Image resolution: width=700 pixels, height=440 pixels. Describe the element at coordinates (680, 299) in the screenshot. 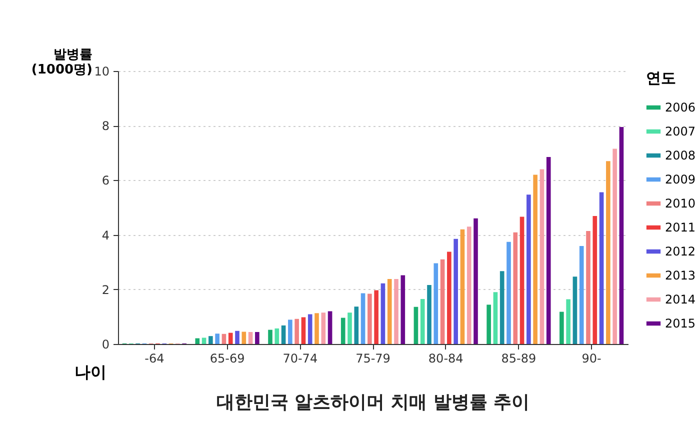

I see `legend-label: 2014` at that location.